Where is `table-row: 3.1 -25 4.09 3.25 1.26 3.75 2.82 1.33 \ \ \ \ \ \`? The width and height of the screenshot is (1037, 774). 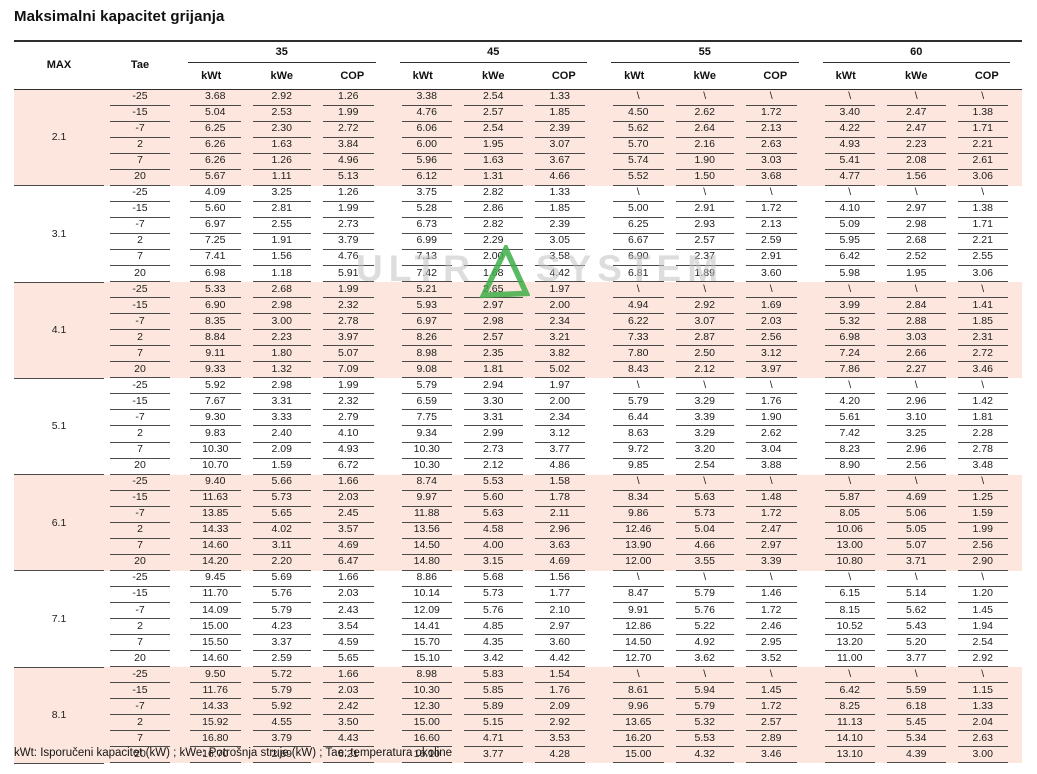 table-row: 3.1 -25 4.09 3.25 1.26 3.75 2.82 1.33 \ \ \ \ \ \ is located at coordinates (518, 234).